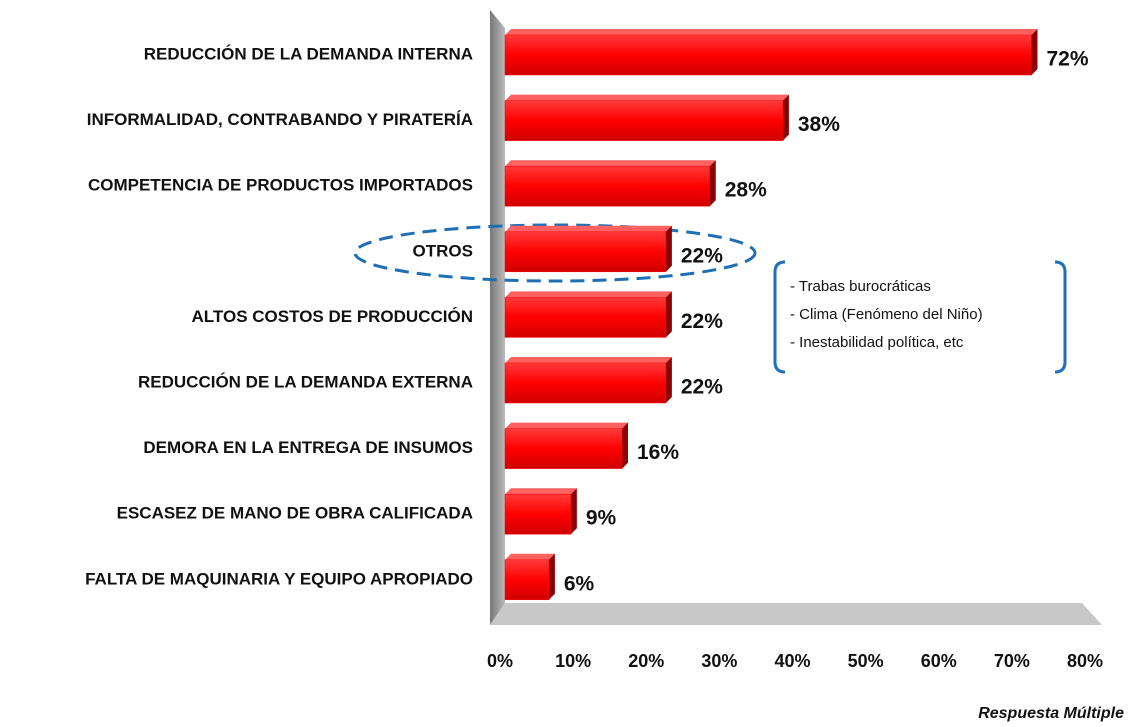 This screenshot has width=1130, height=727. What do you see at coordinates (280, 185) in the screenshot?
I see `category-label: COMPETENCIA DE PRODUCTOS IMPORTADOS` at bounding box center [280, 185].